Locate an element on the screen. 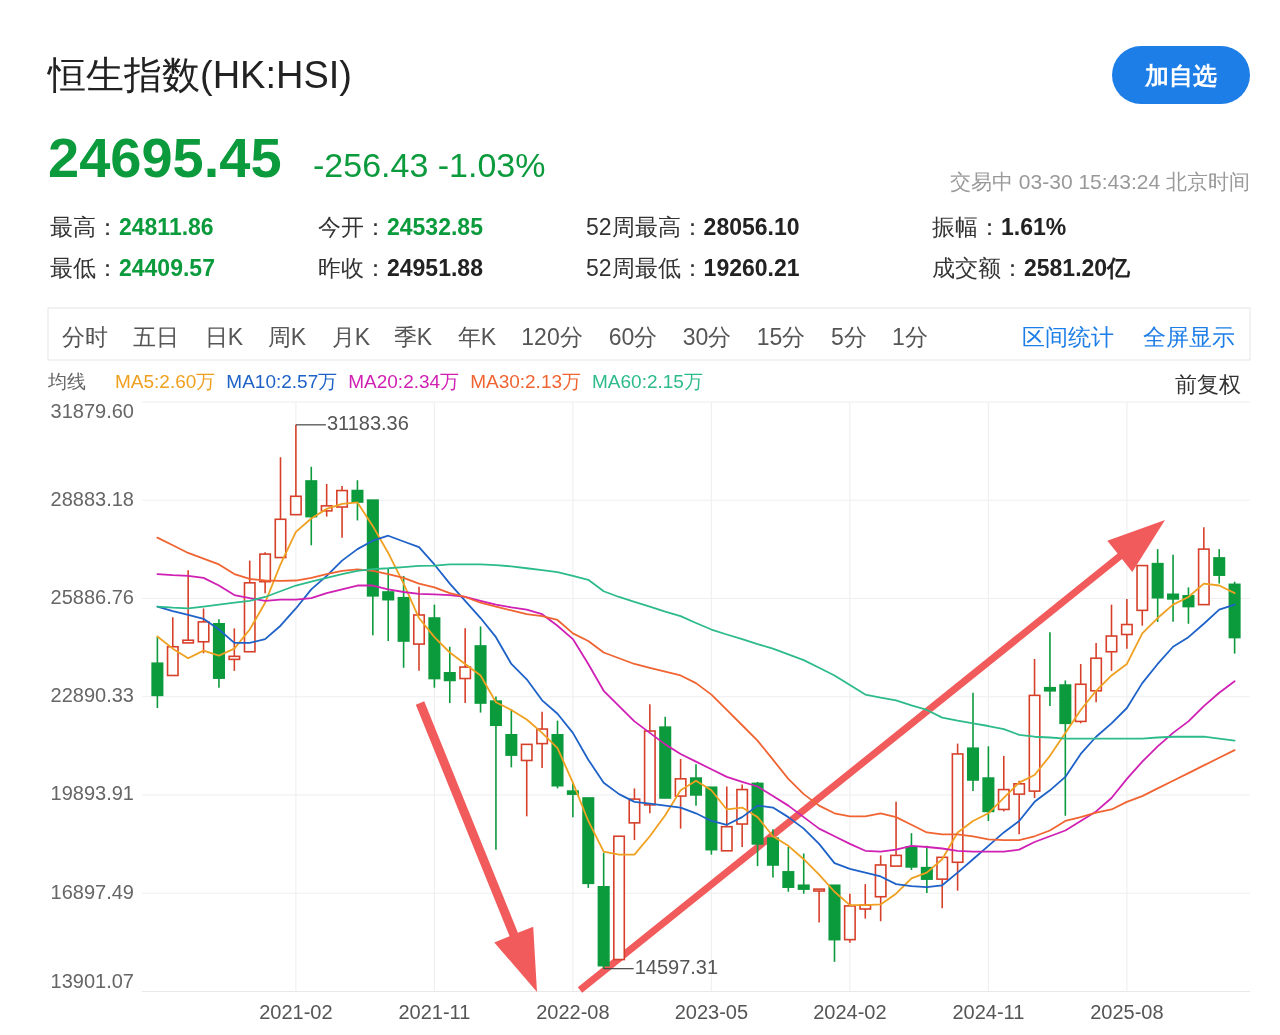 The image size is (1280, 1035). chart-title: 恒生指数(HK:HSI) is located at coordinates (199, 75).